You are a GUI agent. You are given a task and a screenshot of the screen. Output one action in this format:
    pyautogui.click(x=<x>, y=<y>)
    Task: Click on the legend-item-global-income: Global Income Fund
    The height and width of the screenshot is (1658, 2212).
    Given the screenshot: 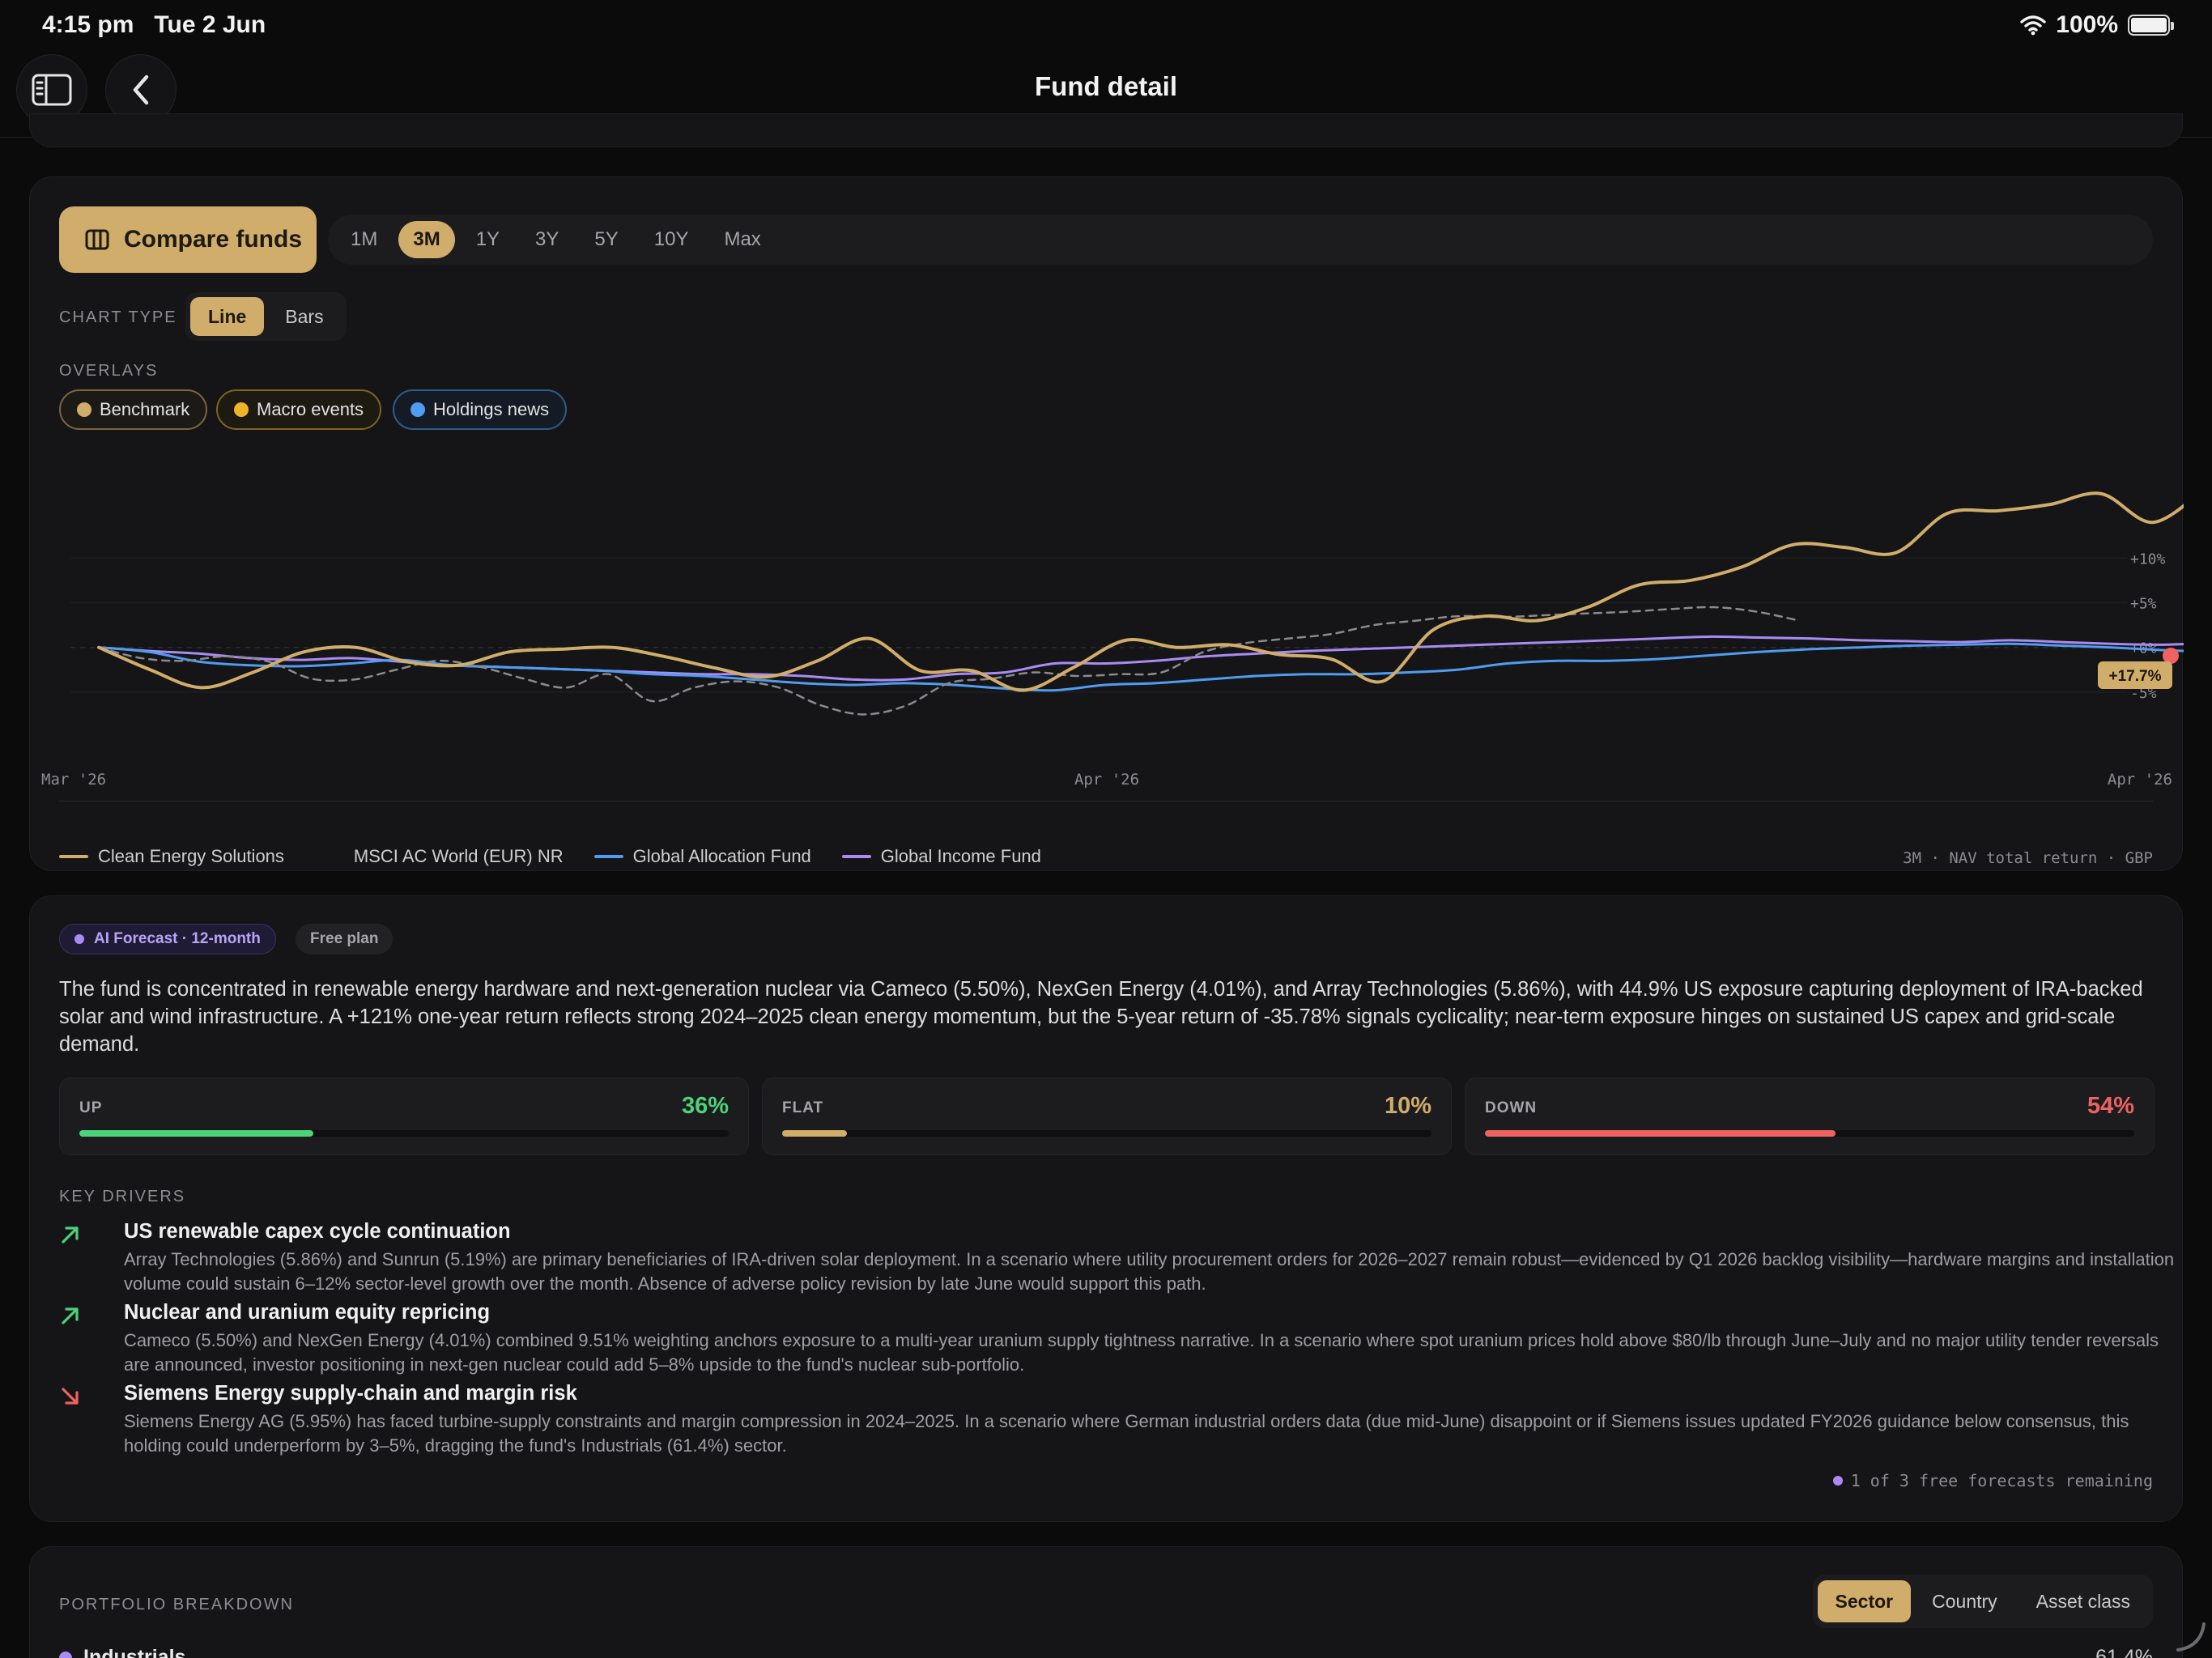 What is the action you would take?
    pyautogui.click(x=941, y=856)
    